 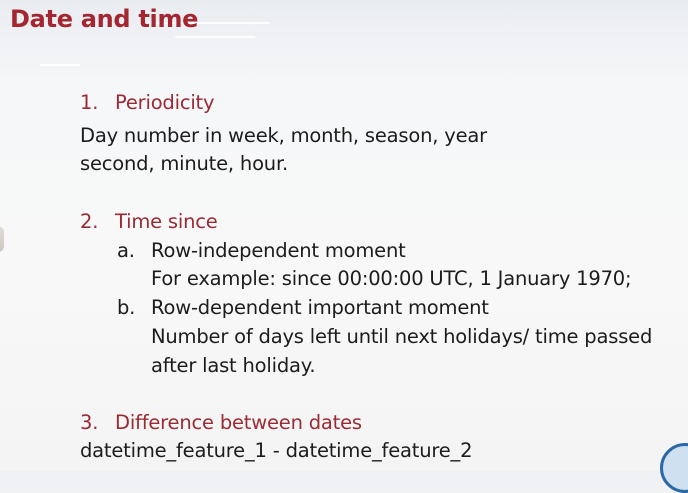 I want to click on section-2-item-a: a. Row-independent moment, so click(x=261, y=251).